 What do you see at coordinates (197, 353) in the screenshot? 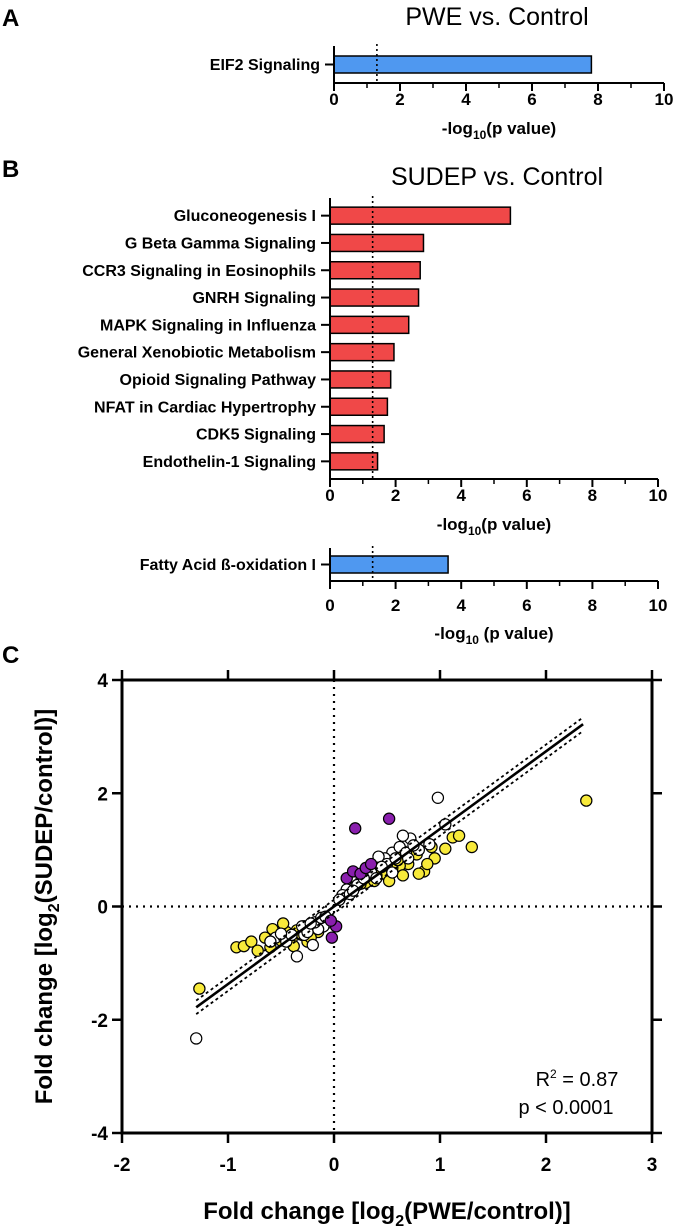
I see `category-label: General Xenobiotic Metabolism` at bounding box center [197, 353].